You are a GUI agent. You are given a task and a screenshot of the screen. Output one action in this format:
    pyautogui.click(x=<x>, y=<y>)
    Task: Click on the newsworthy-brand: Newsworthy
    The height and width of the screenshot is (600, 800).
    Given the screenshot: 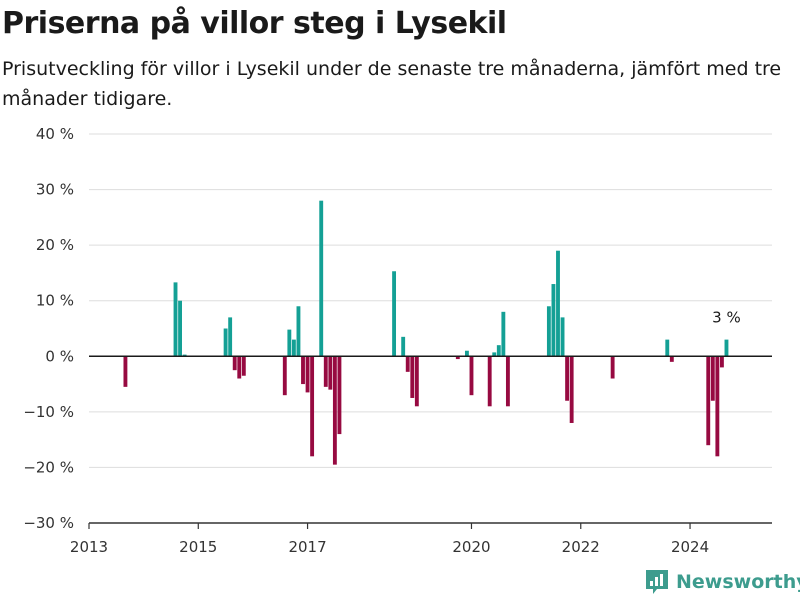 What is the action you would take?
    pyautogui.click(x=722, y=582)
    